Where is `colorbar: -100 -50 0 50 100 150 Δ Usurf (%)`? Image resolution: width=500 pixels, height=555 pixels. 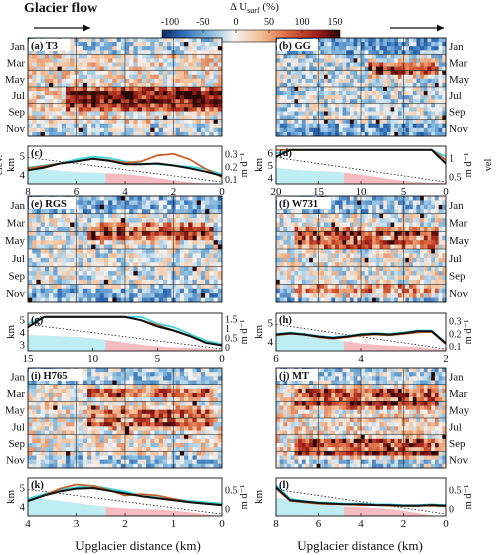
colorbar: -100 -50 0 50 100 150 Δ Usurf (%) is located at coordinates (252, 22).